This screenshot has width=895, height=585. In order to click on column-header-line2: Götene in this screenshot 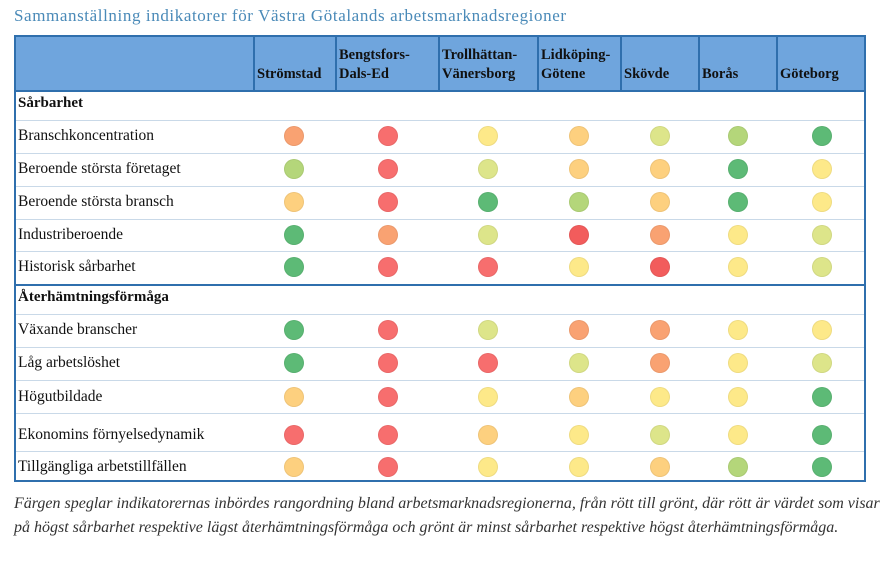, I will do `click(563, 74)`.